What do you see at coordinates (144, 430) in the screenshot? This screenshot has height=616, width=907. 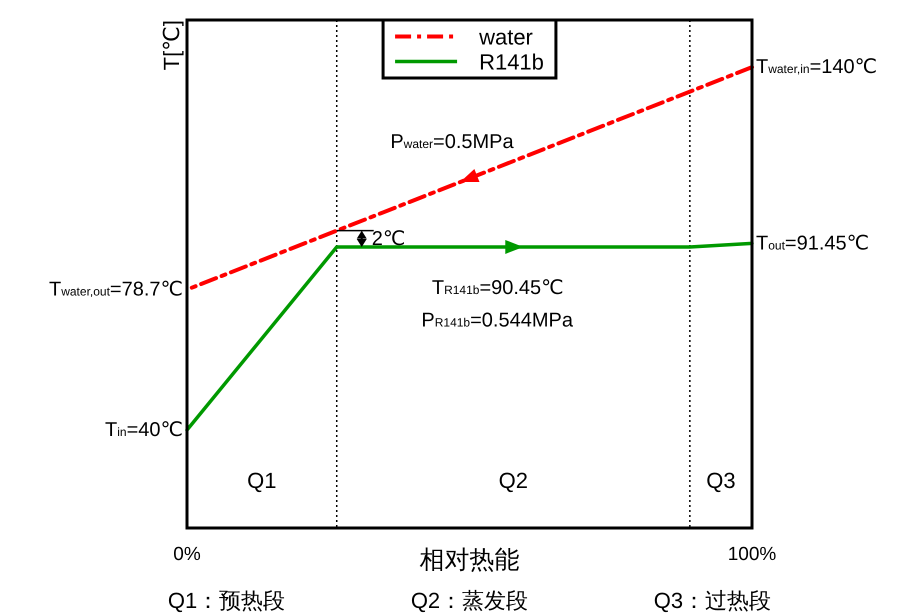 I see `data-label: Tin=40℃` at bounding box center [144, 430].